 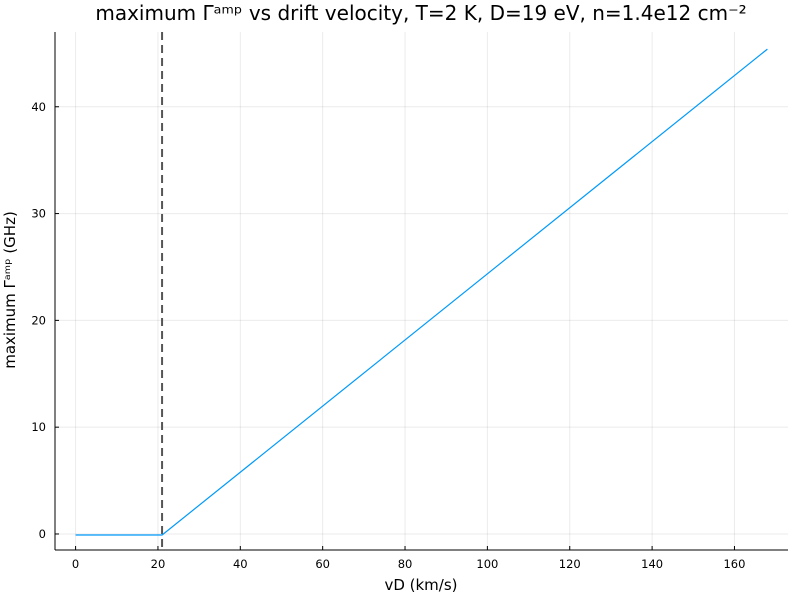 What do you see at coordinates (405, 564) in the screenshot?
I see `x-tick-label: 80` at bounding box center [405, 564].